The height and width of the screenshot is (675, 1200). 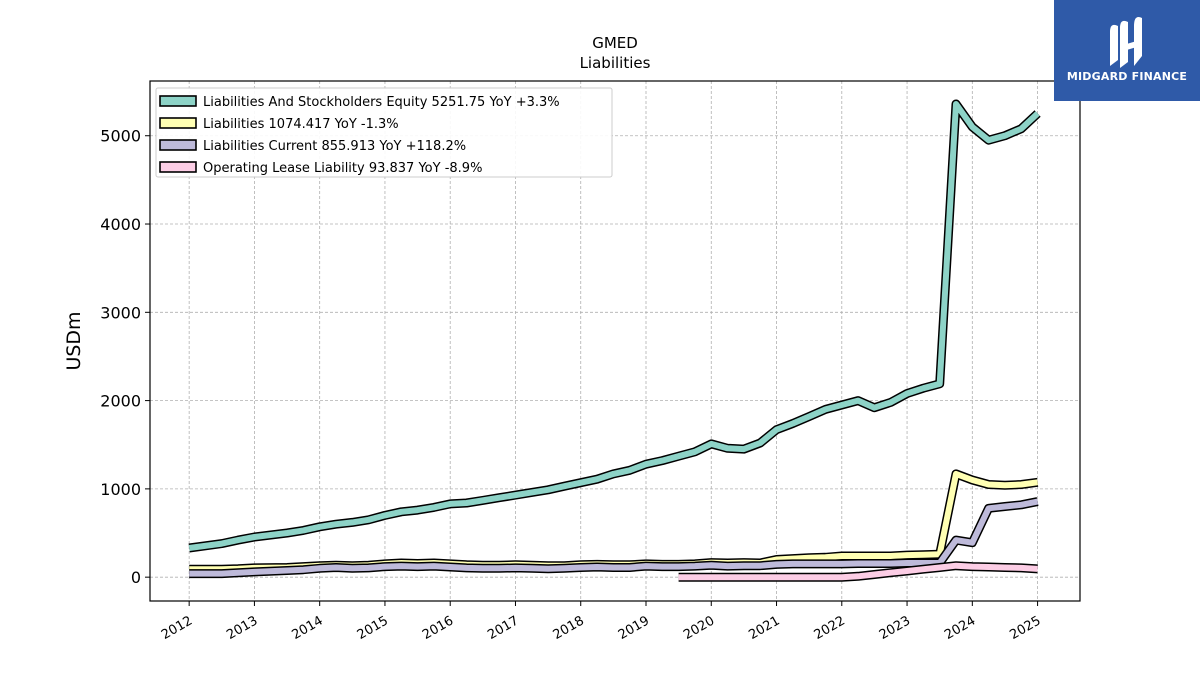 What do you see at coordinates (136, 577) in the screenshot?
I see `y-tick-label: 0` at bounding box center [136, 577].